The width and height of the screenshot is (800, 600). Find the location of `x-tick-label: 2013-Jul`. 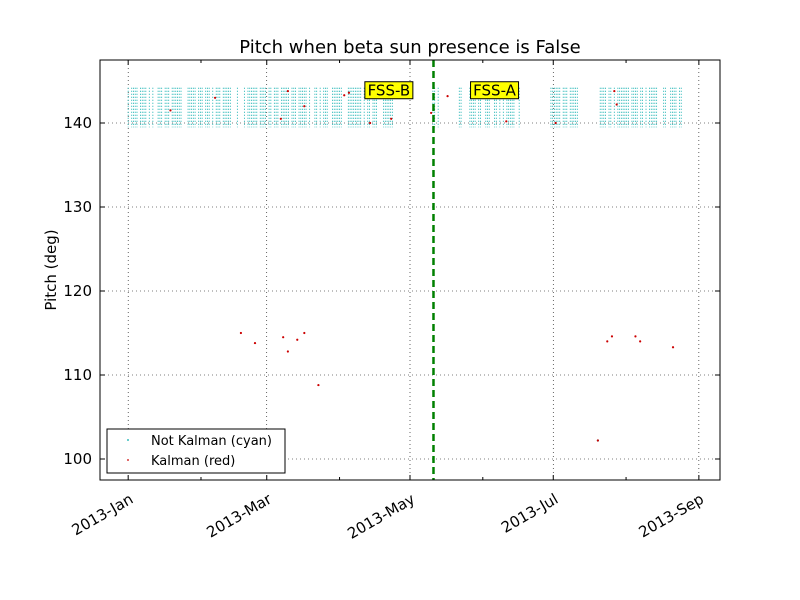

x-tick-label: 2013-Jul is located at coordinates (529, 513).